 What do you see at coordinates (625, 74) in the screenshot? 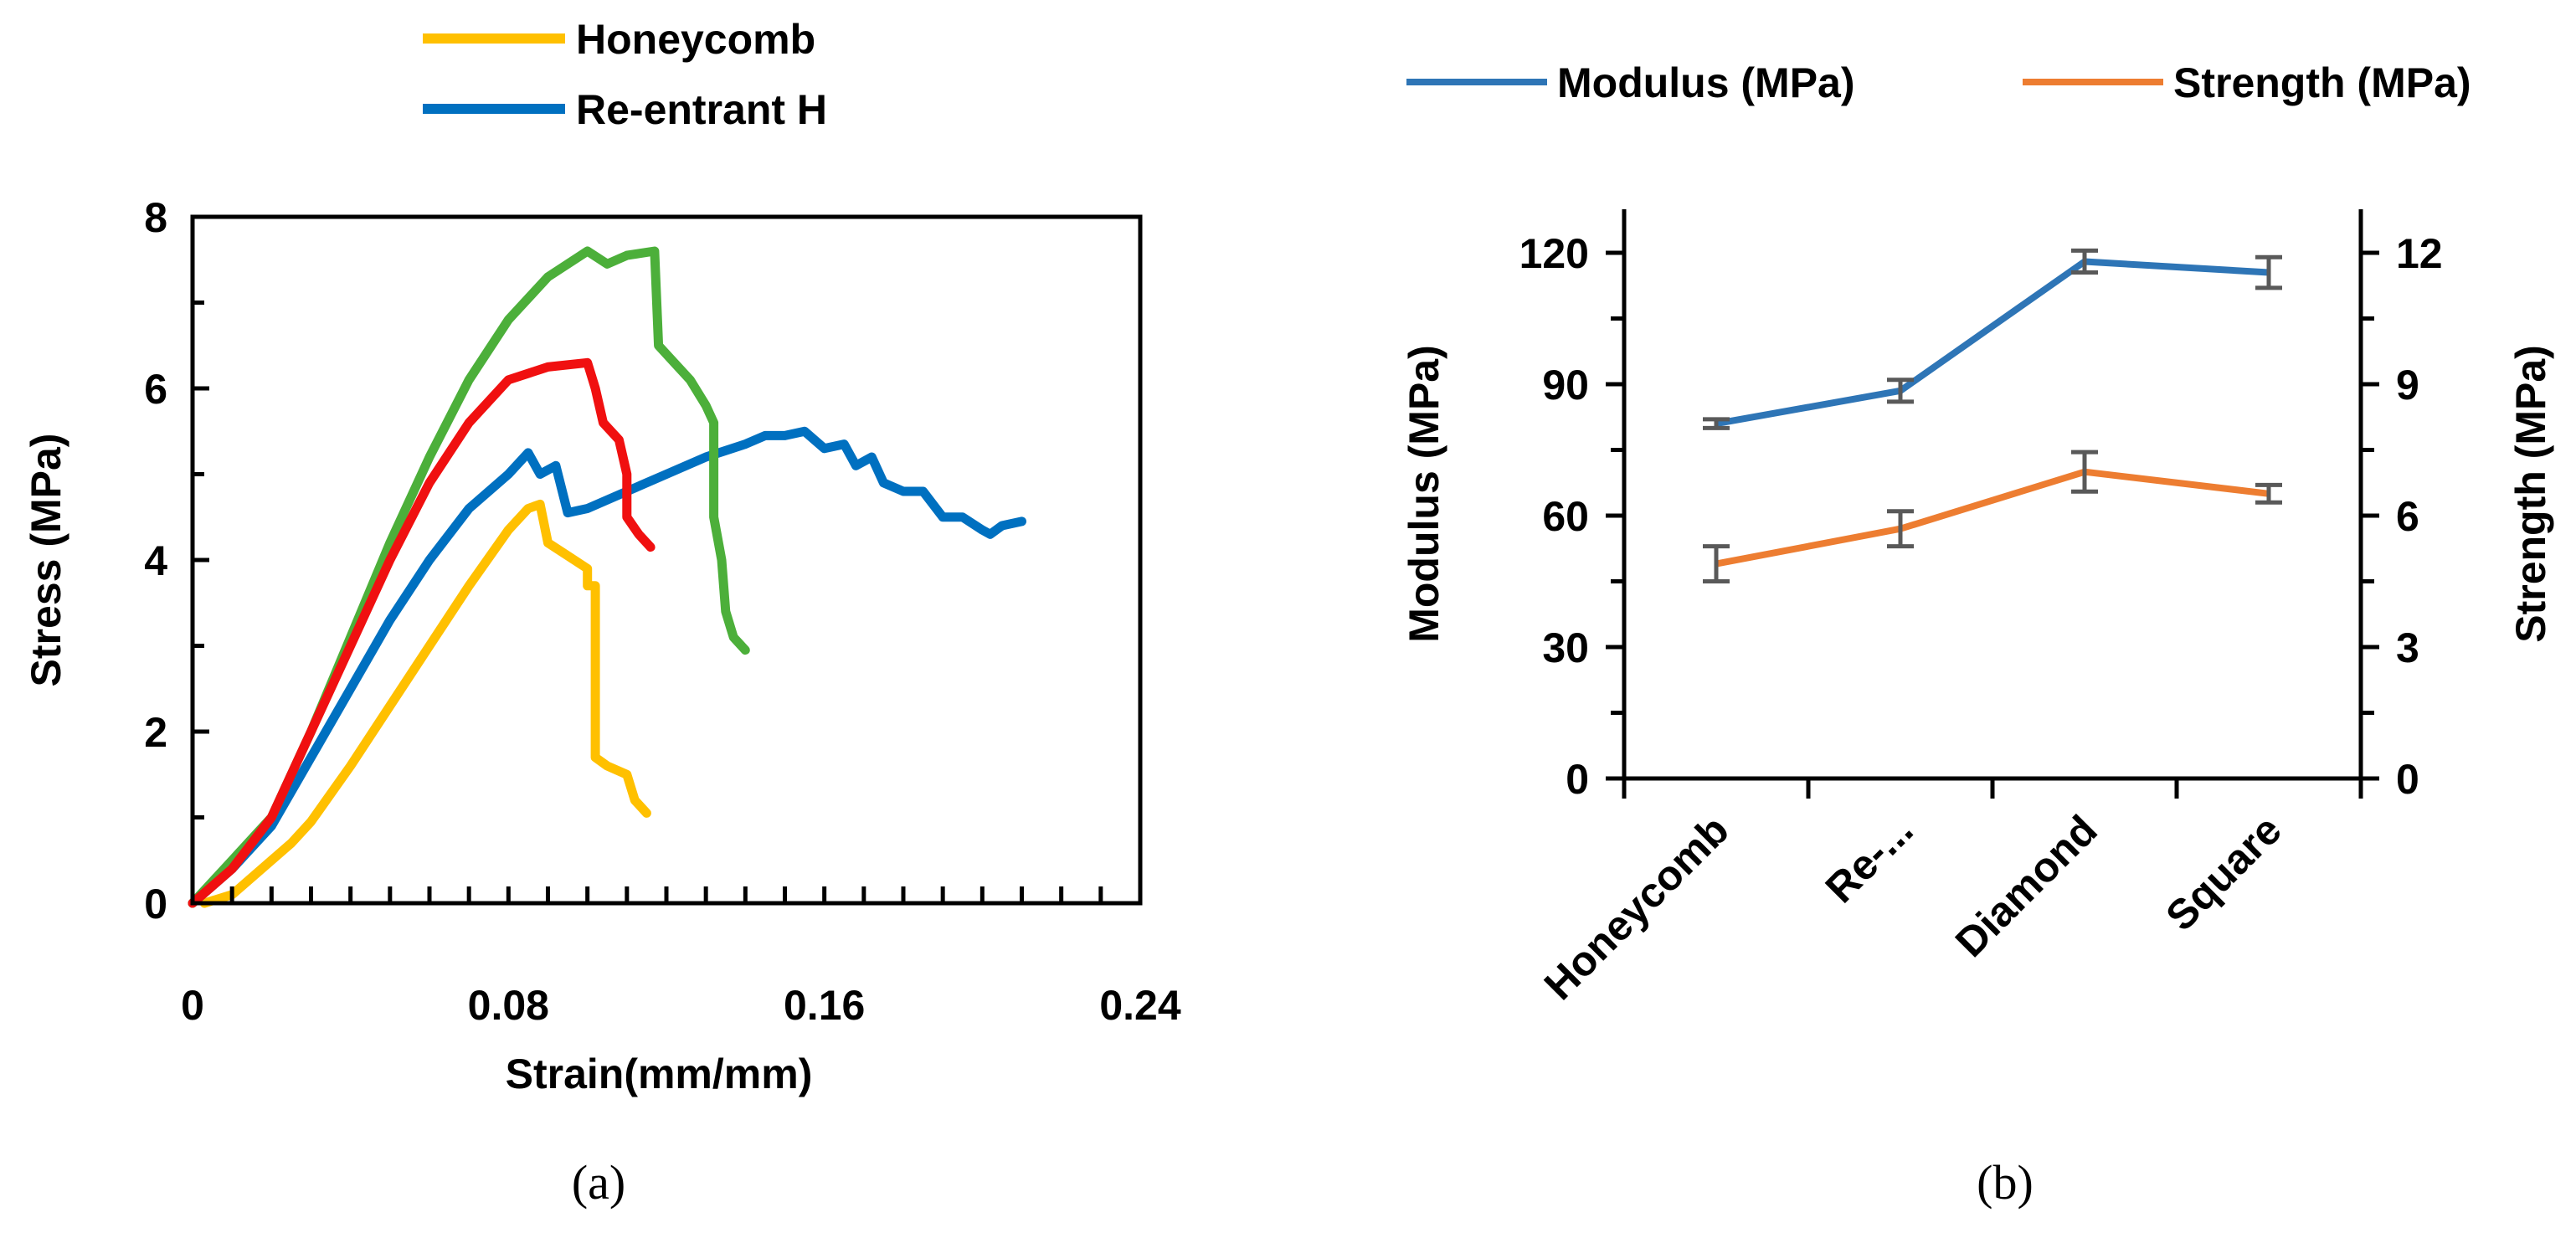
I see `panel-a-legend: Honeycomb Re-entrant H` at bounding box center [625, 74].